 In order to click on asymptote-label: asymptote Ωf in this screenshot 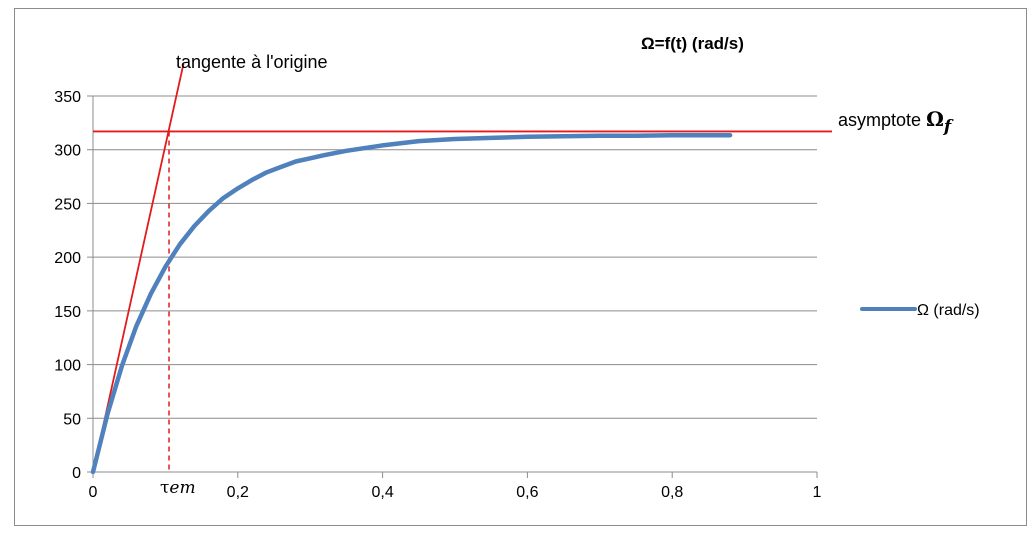, I will do `click(896, 122)`.